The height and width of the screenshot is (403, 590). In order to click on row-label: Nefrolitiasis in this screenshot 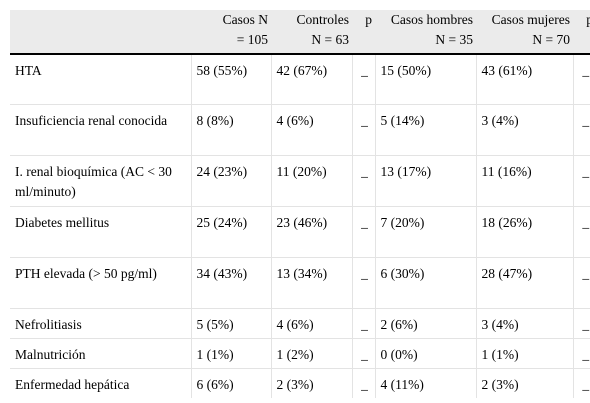, I will do `click(101, 323)`.